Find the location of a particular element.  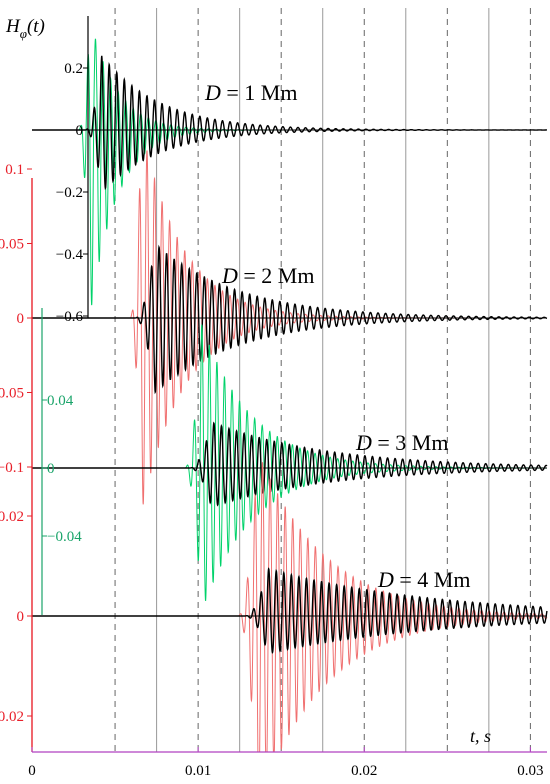

y-axis-title-rest: (t) is located at coordinates (36, 26).